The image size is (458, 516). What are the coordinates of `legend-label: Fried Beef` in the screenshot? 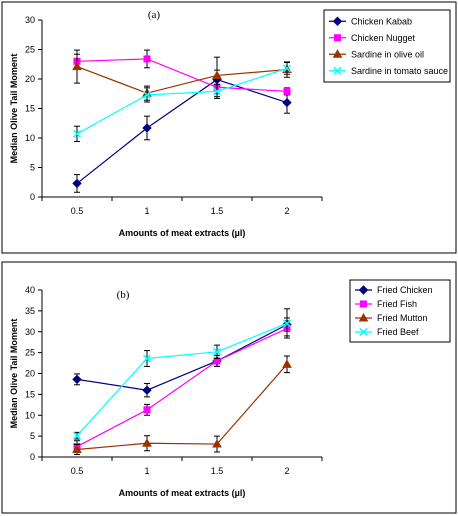 It's located at (398, 332).